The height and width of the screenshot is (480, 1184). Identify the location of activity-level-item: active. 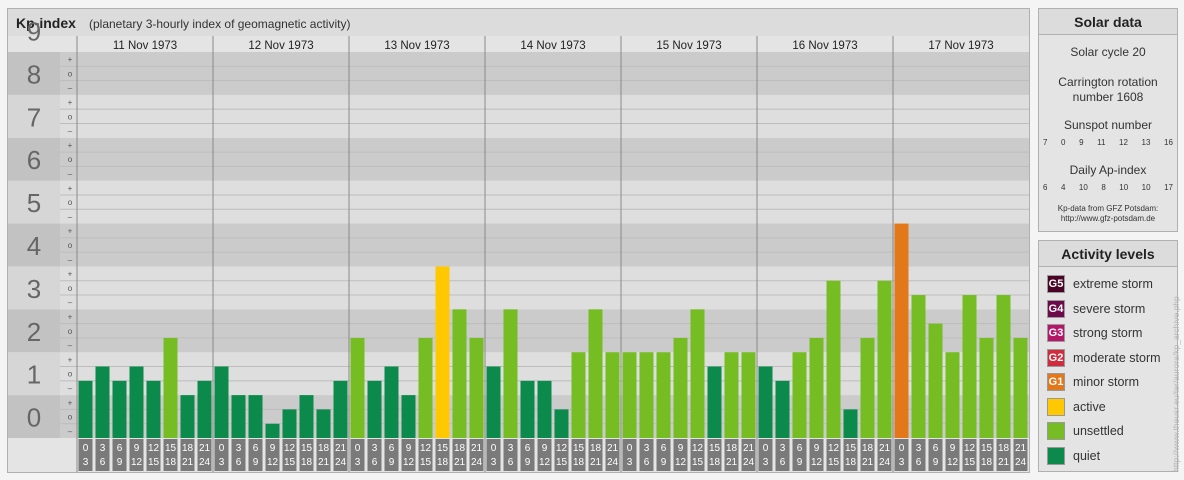
(1076, 407).